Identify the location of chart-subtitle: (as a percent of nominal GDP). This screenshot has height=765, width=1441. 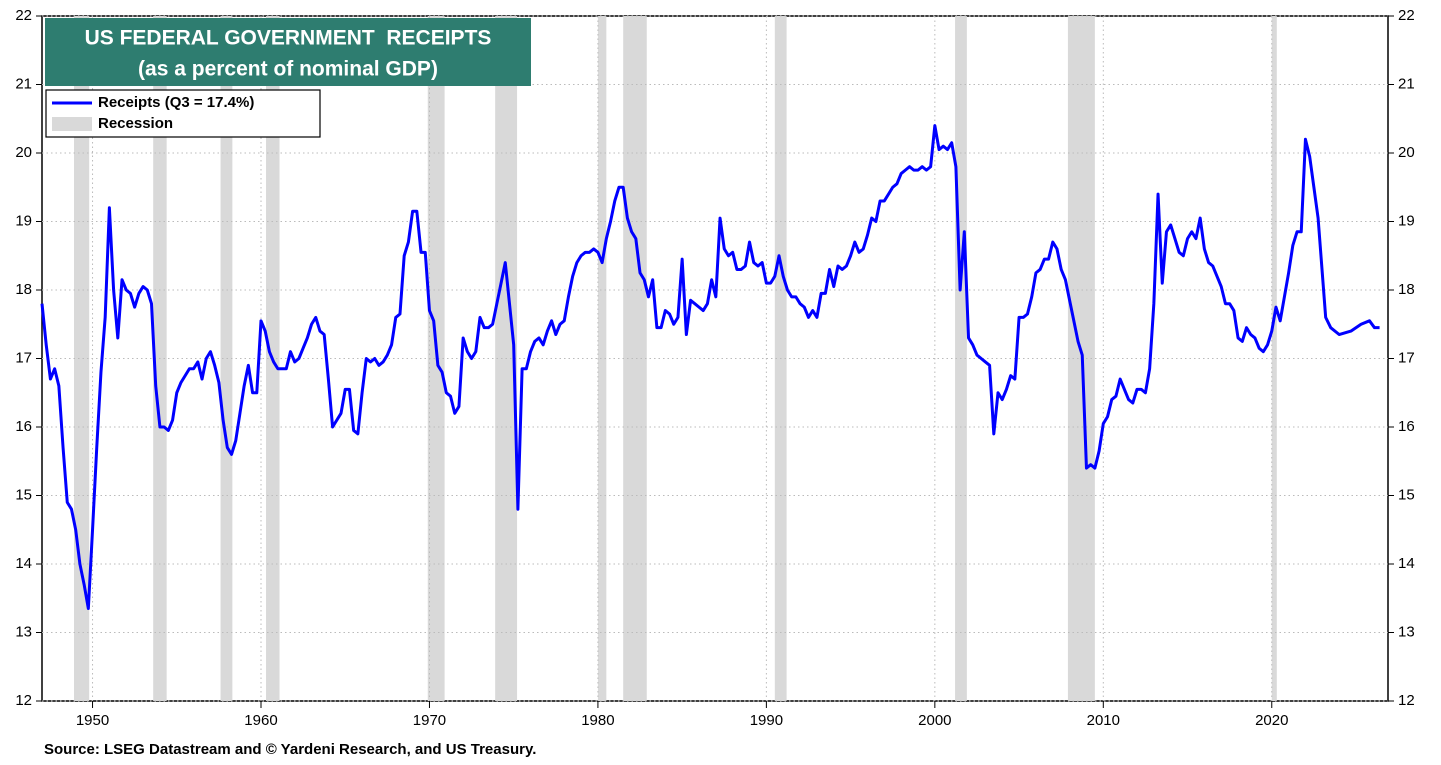
(288, 69).